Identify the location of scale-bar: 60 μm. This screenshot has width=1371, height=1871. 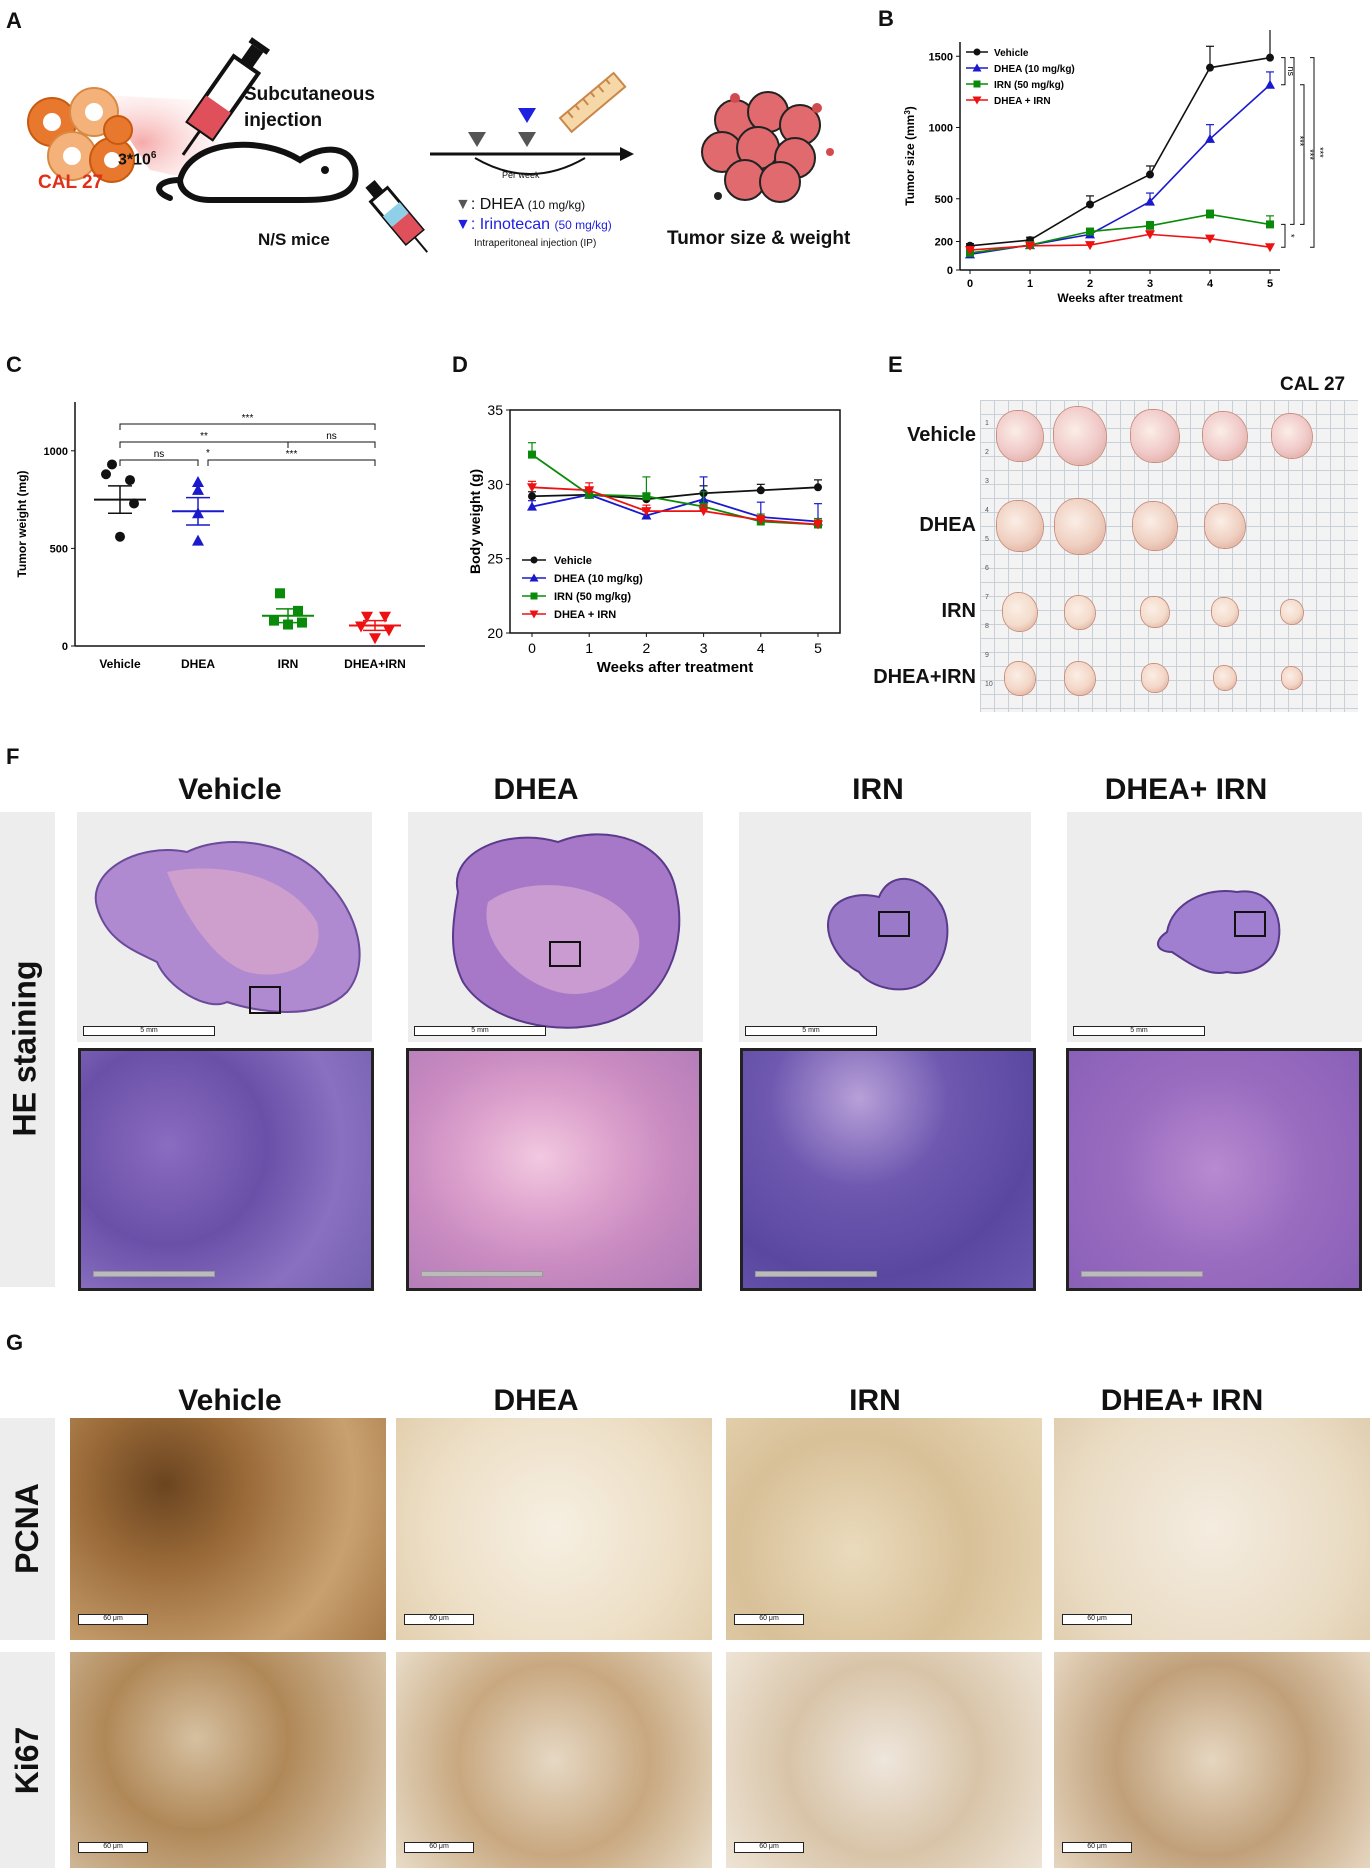
(439, 1847).